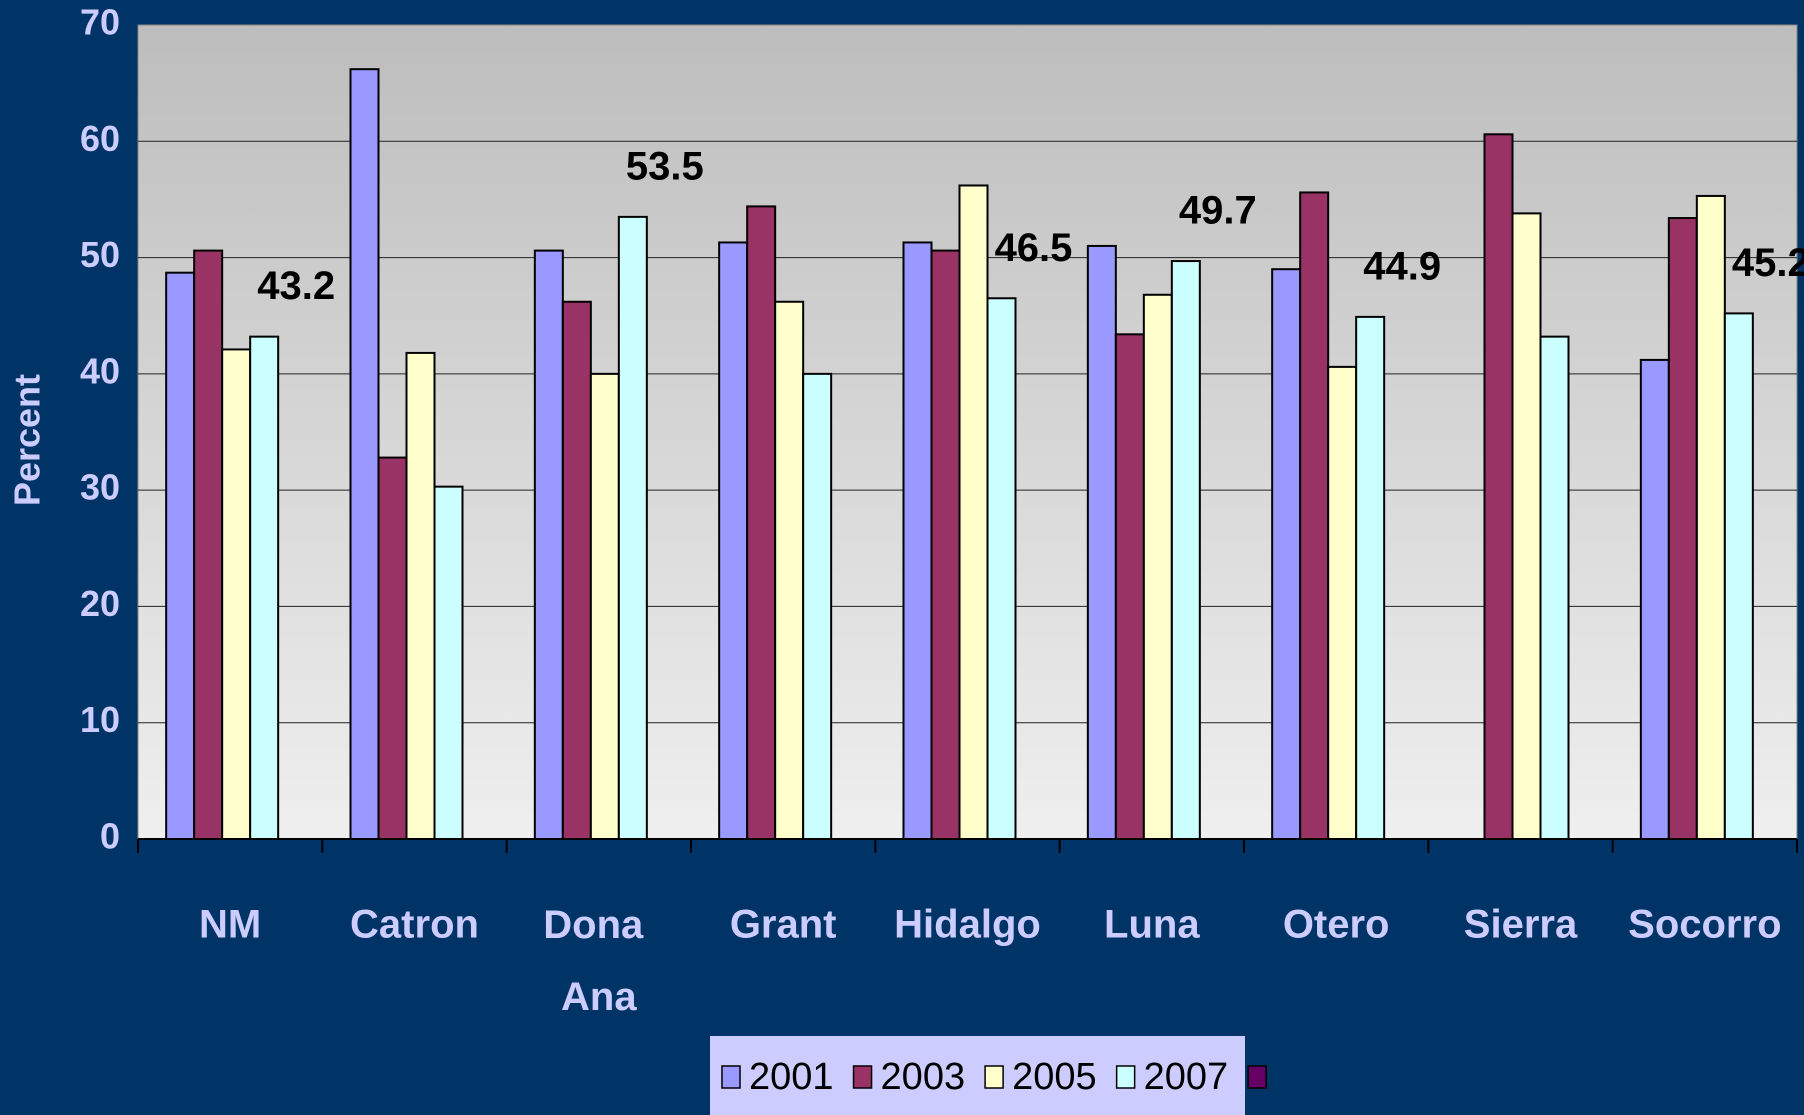  I want to click on legend, so click(977, 1075).